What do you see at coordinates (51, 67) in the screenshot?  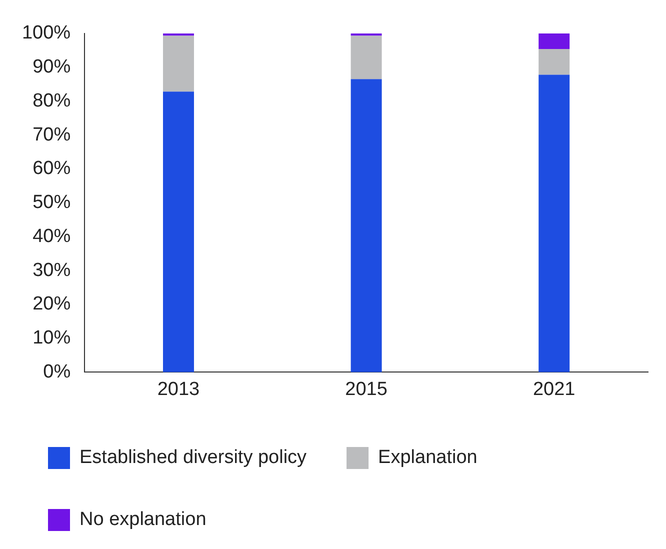 I see `y-tick-label: 90%` at bounding box center [51, 67].